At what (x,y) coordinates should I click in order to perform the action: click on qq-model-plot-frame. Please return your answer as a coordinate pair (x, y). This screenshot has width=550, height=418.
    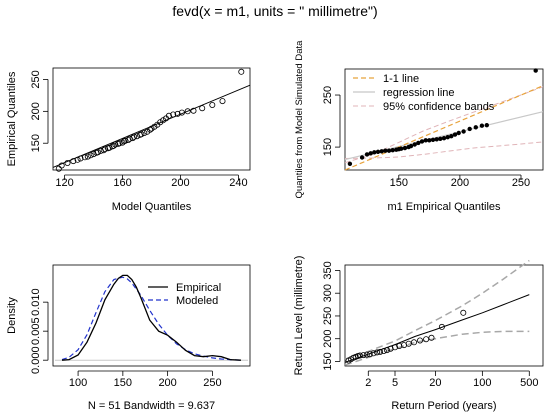
    Looking at the image, I should click on (151, 119).